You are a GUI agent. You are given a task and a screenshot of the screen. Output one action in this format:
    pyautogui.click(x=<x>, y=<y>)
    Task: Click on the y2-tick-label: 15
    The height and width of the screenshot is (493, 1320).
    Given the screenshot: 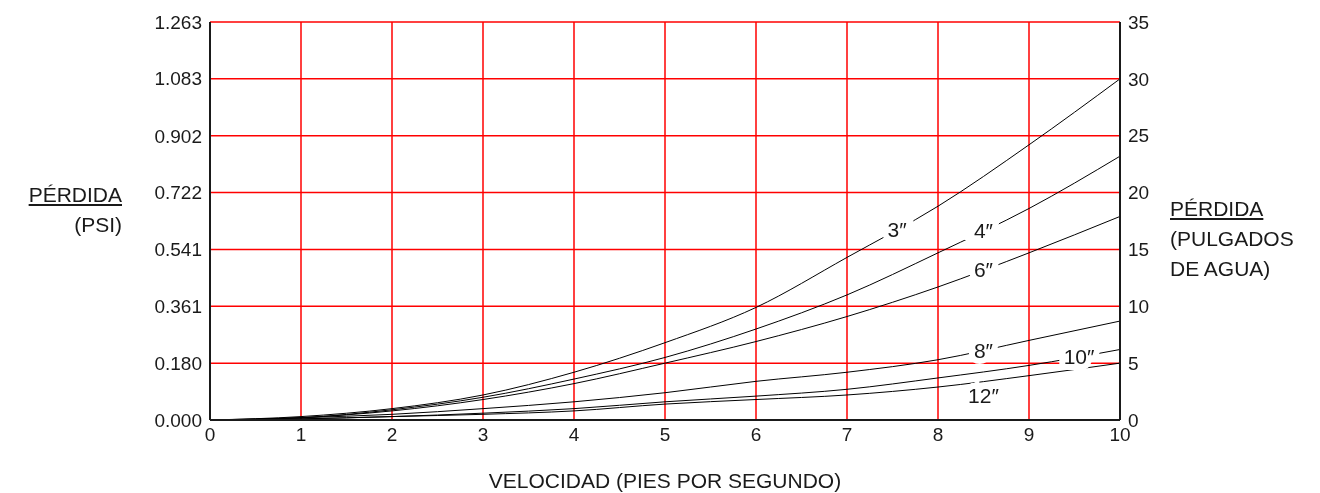 What is the action you would take?
    pyautogui.click(x=1139, y=250)
    